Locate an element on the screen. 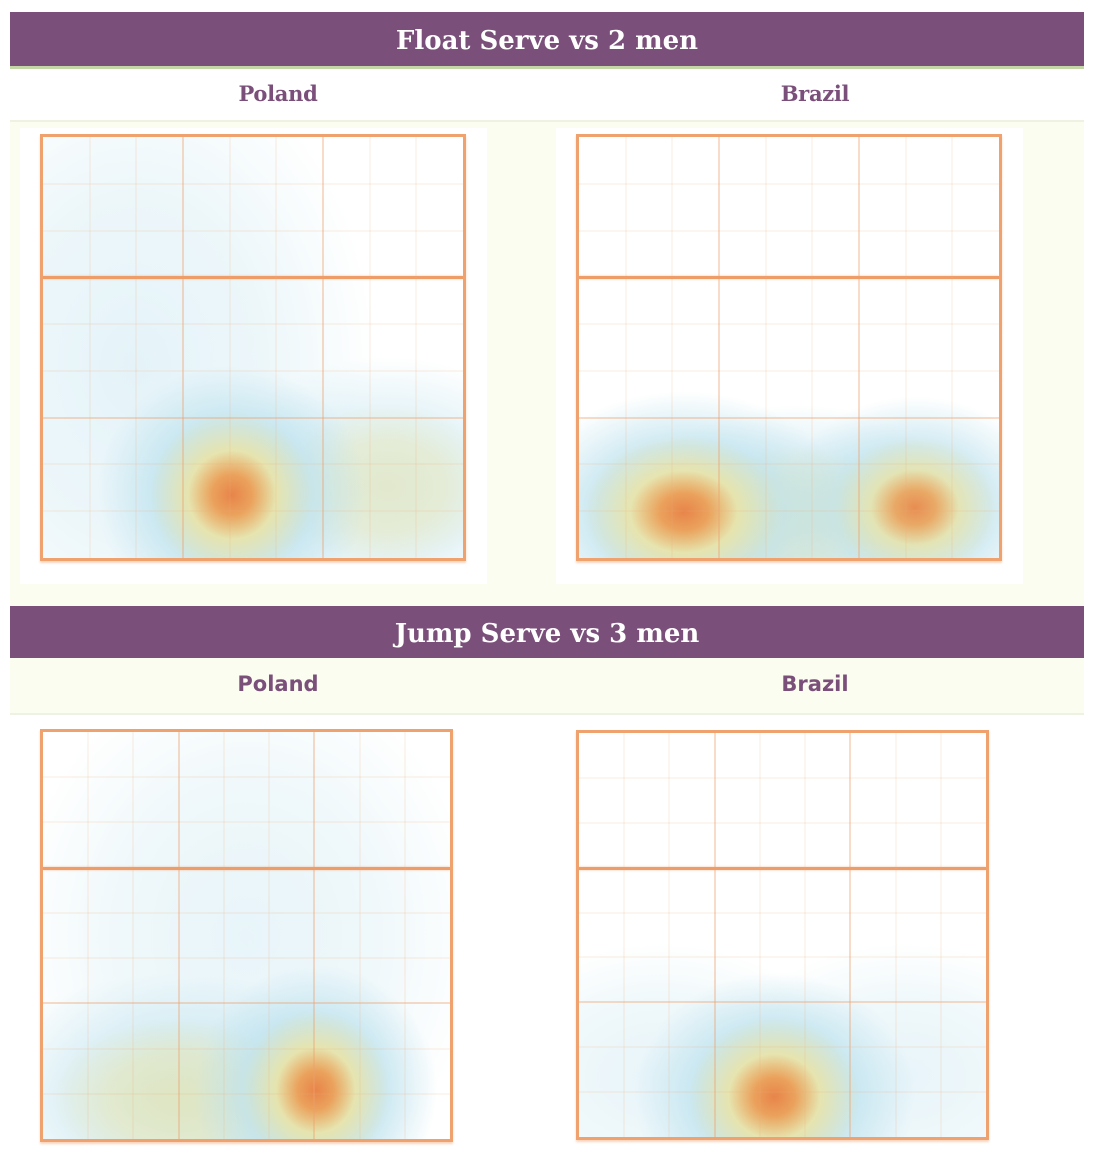 Image resolution: width=1096 pixels, height=1160 pixels. heatmap-jump-poland is located at coordinates (246, 935).